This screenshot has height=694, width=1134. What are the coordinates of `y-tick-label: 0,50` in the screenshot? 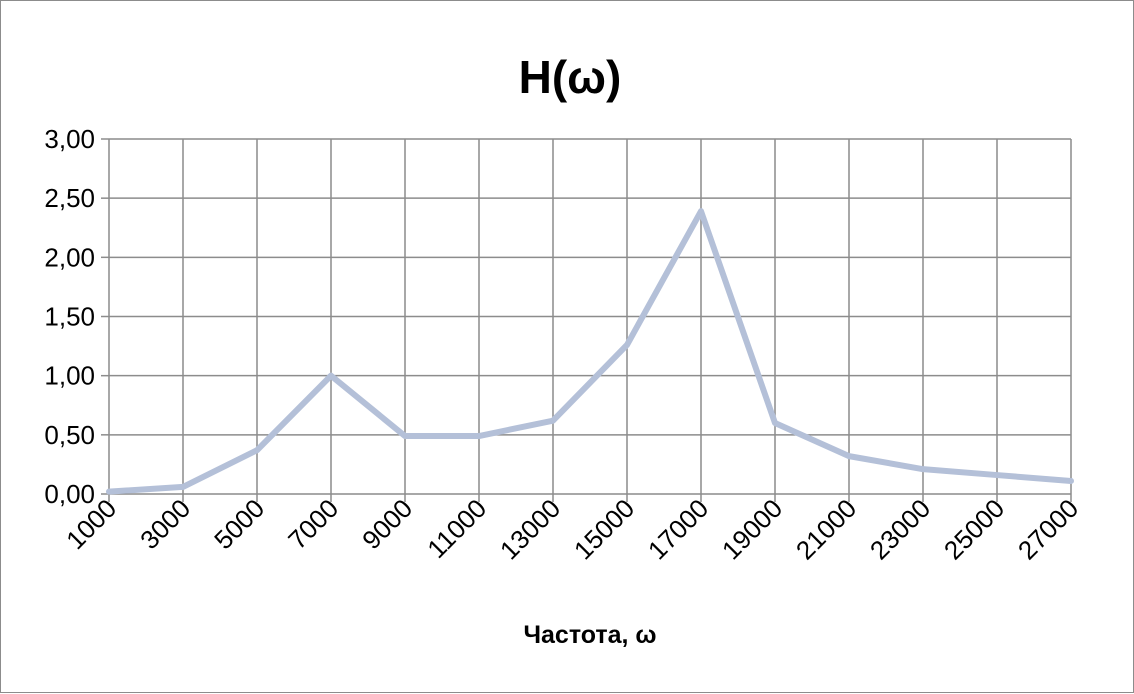 It's located at (69, 435).